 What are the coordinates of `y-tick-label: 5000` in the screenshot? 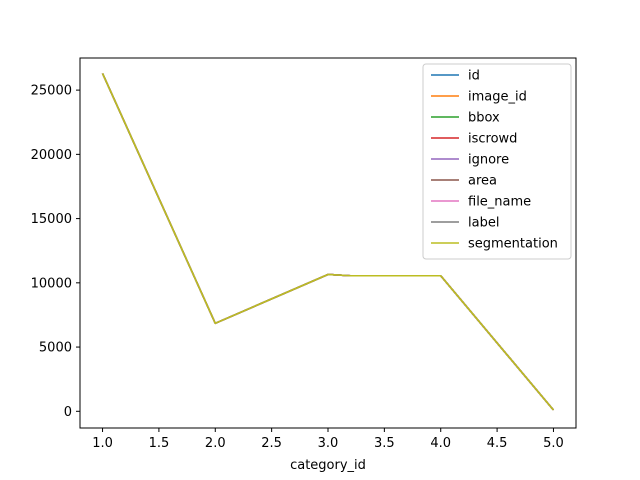 It's located at (55, 348).